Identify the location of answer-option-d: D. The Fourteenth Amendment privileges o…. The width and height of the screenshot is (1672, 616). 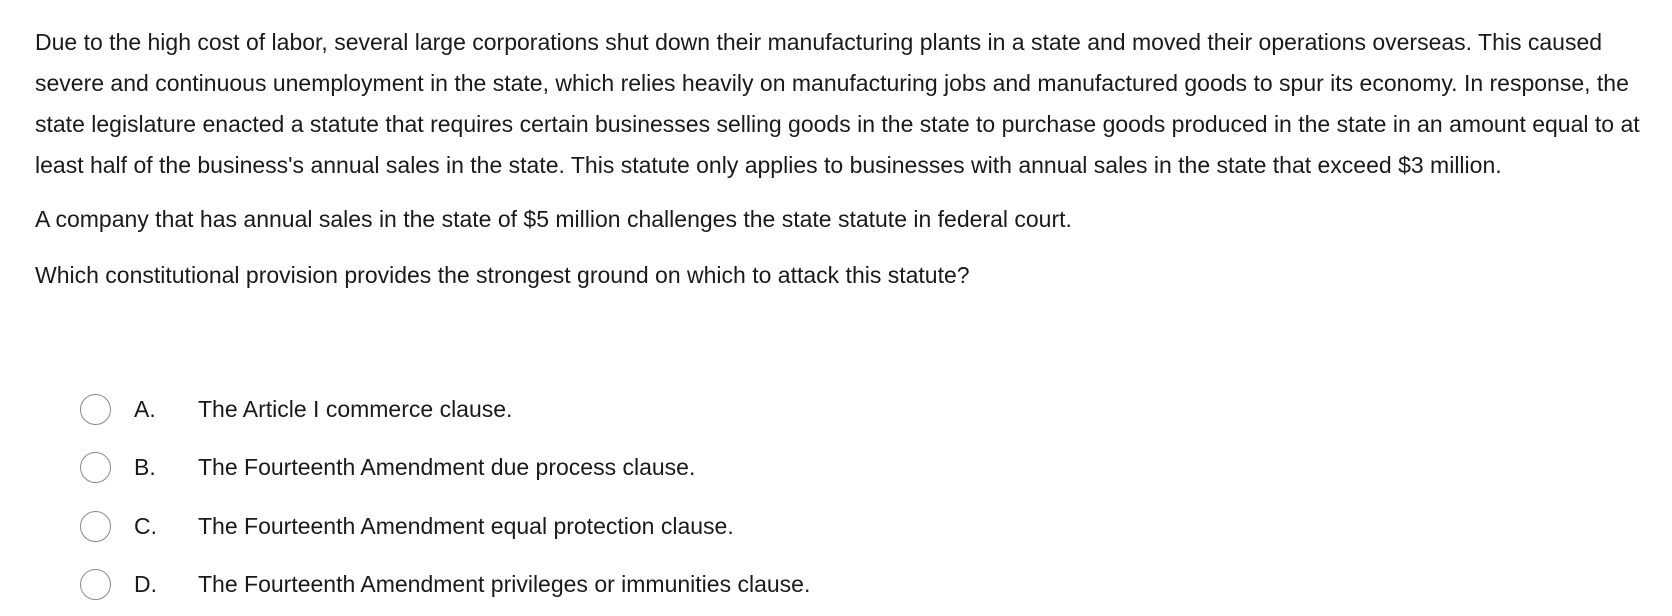
(830, 585).